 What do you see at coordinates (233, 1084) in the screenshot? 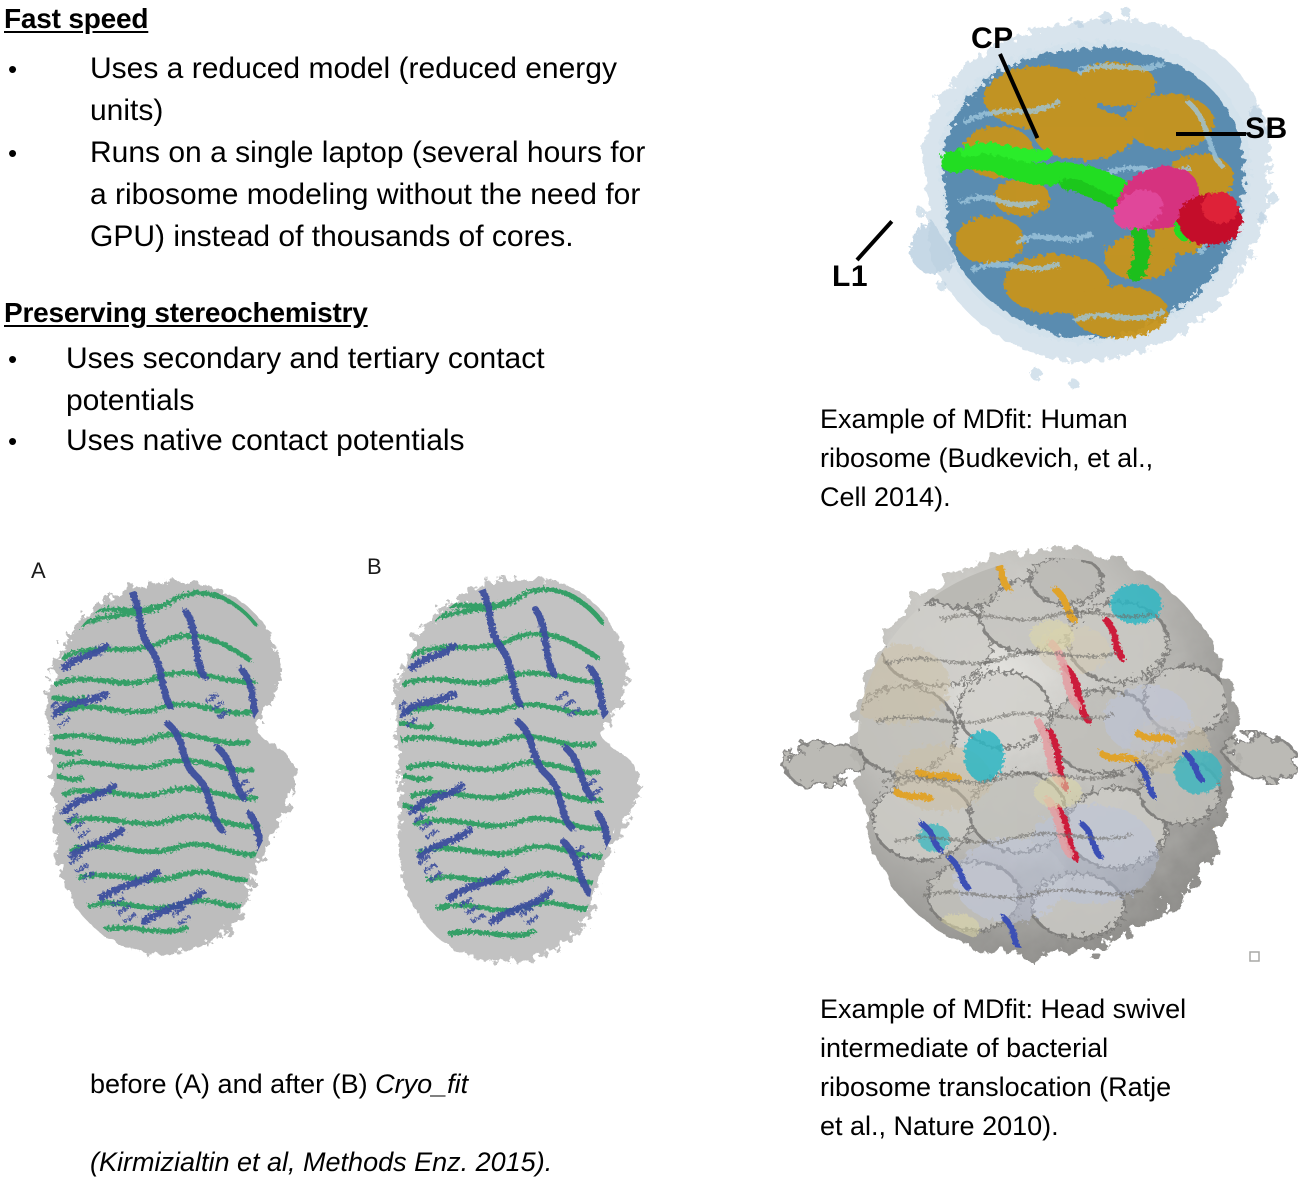
I see `caption-cryofit-plain: before (A) and after (B)` at bounding box center [233, 1084].